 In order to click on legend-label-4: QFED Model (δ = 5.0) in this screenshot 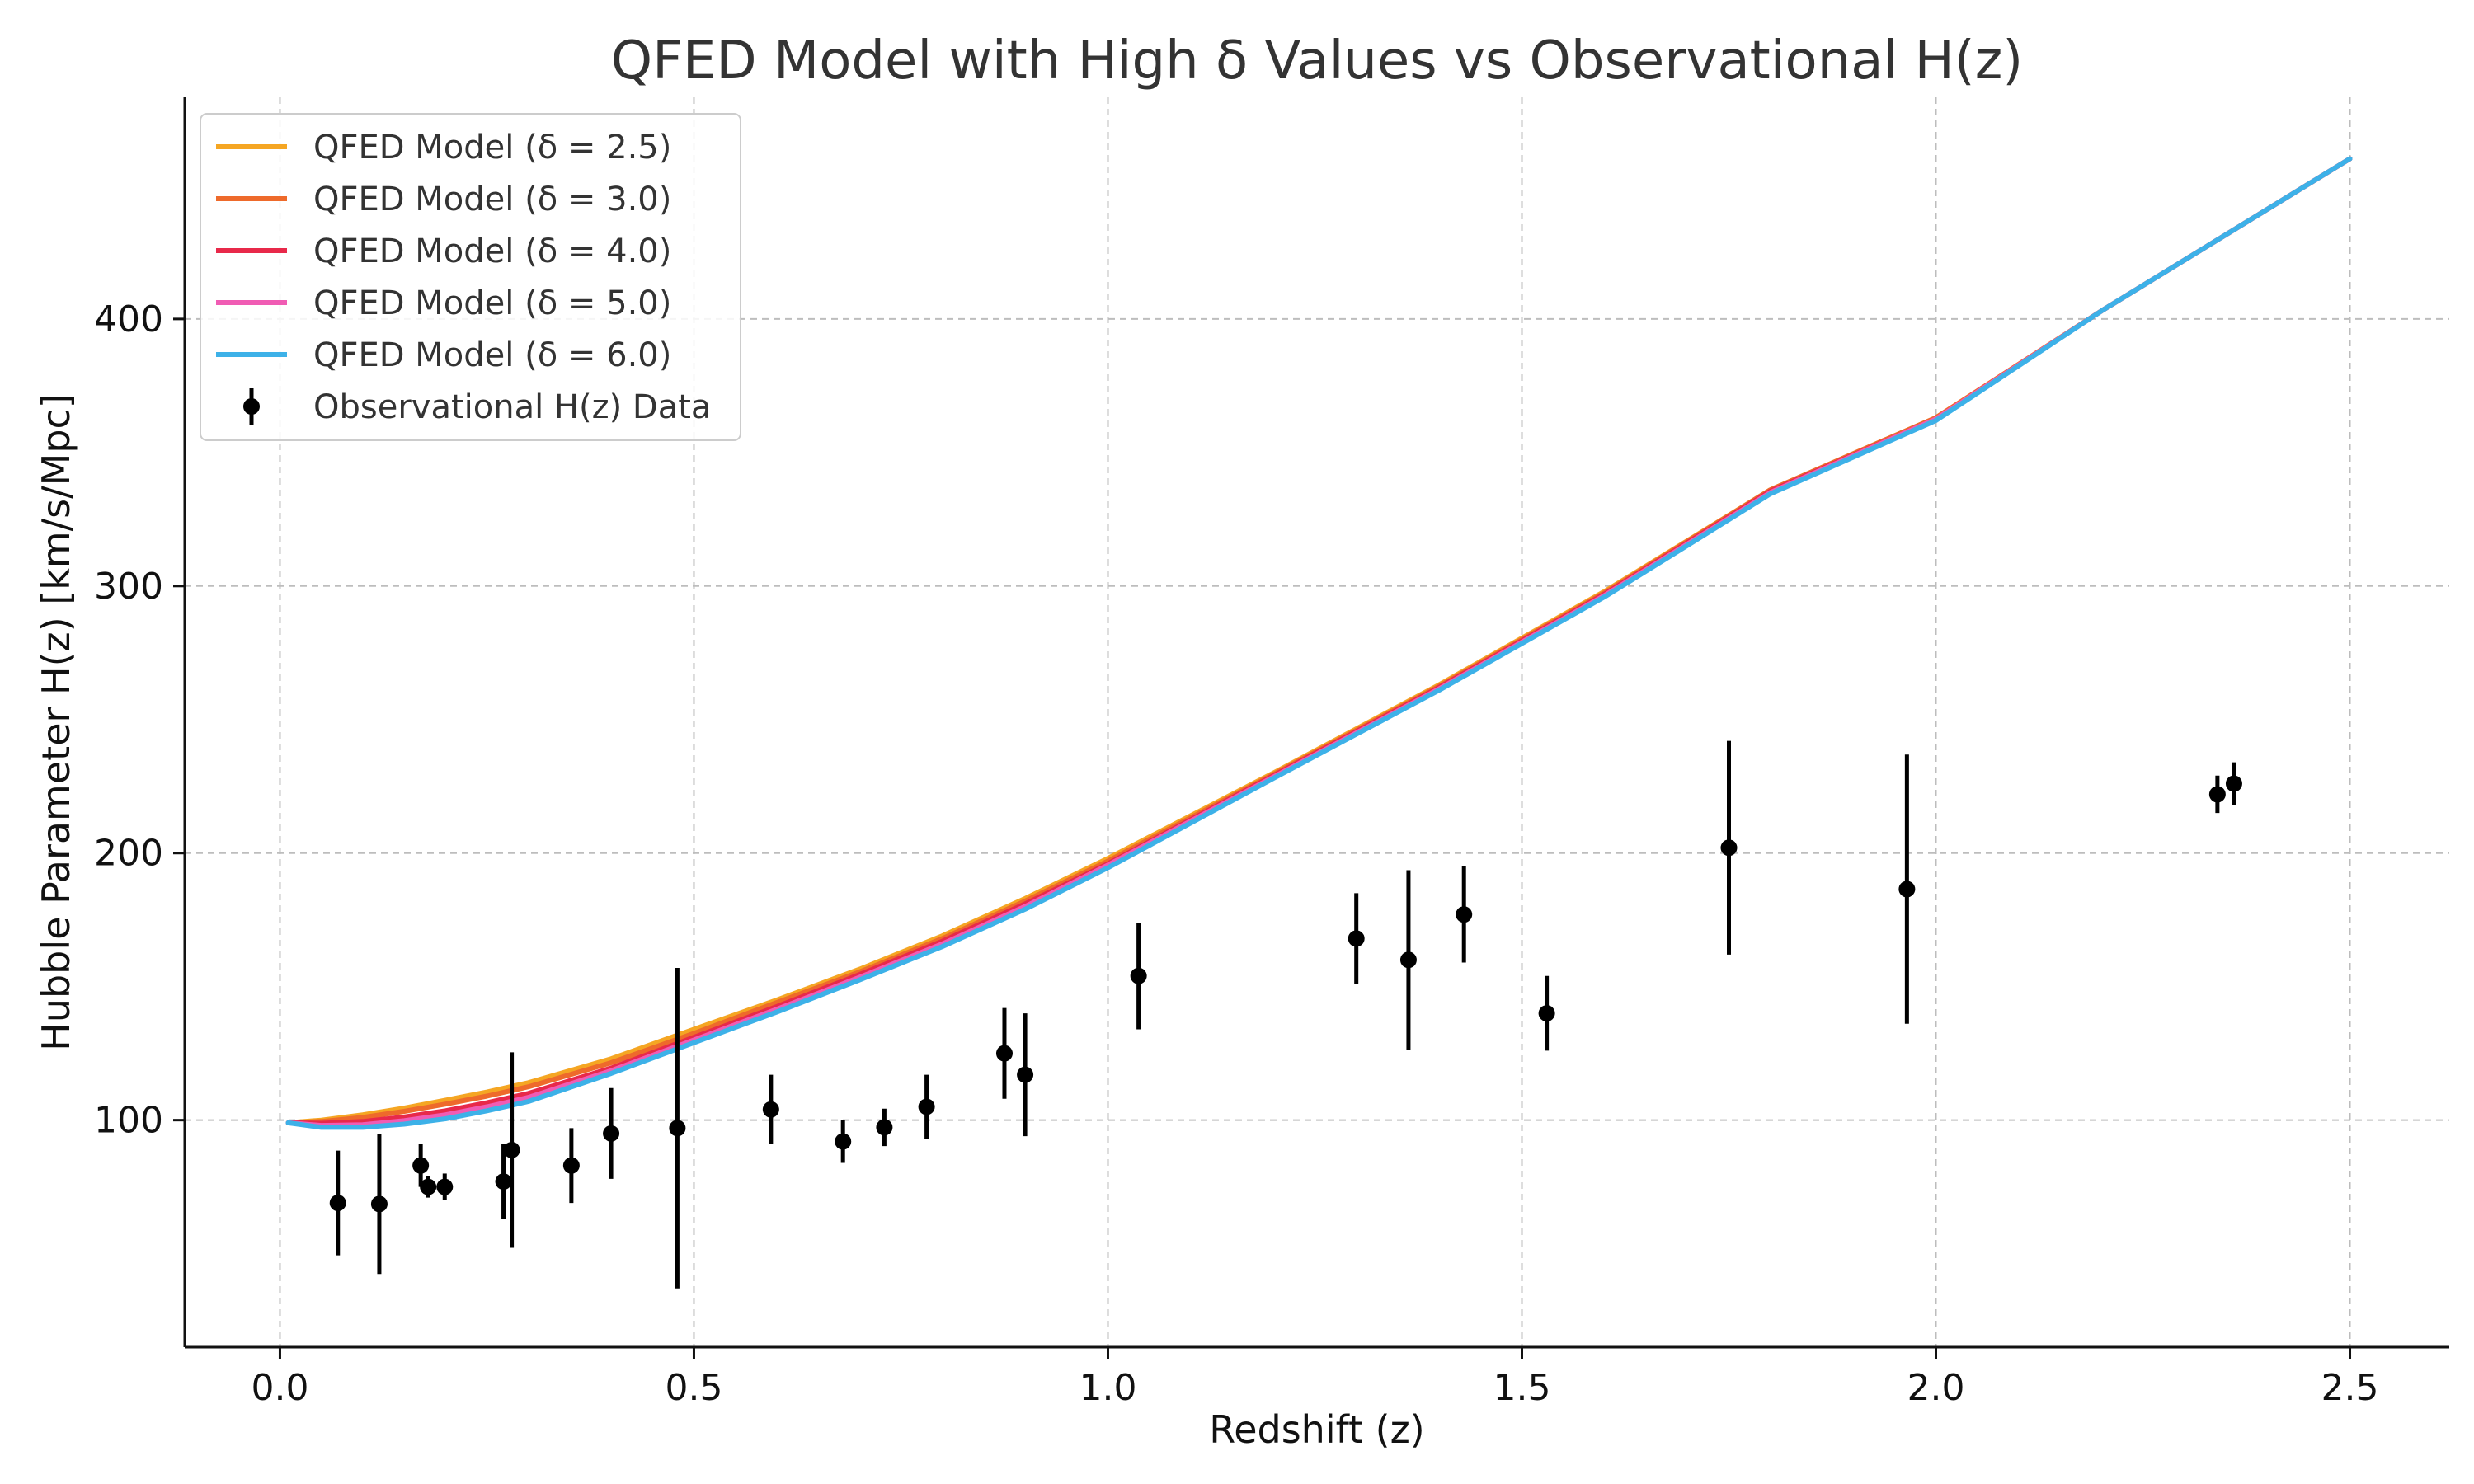, I will do `click(492, 303)`.